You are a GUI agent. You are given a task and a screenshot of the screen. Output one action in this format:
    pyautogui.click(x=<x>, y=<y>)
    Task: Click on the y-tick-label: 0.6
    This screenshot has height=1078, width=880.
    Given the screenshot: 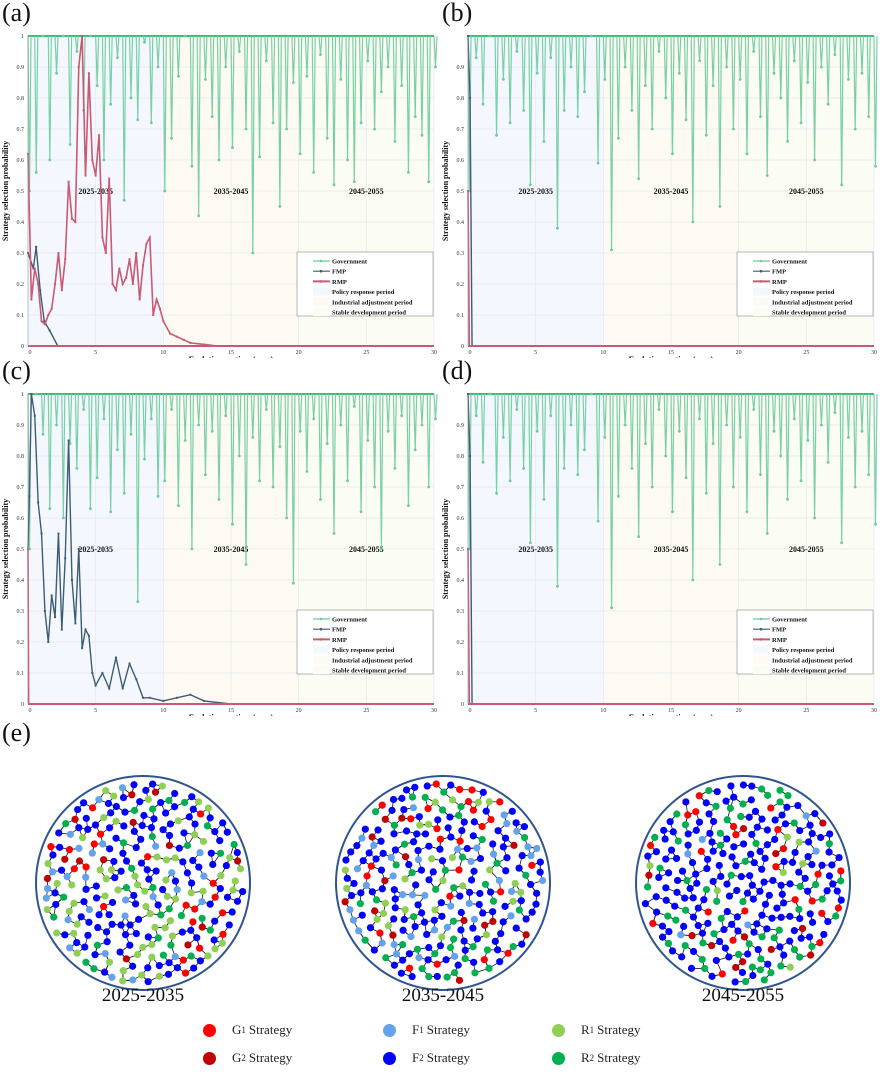 What is the action you would take?
    pyautogui.click(x=461, y=161)
    